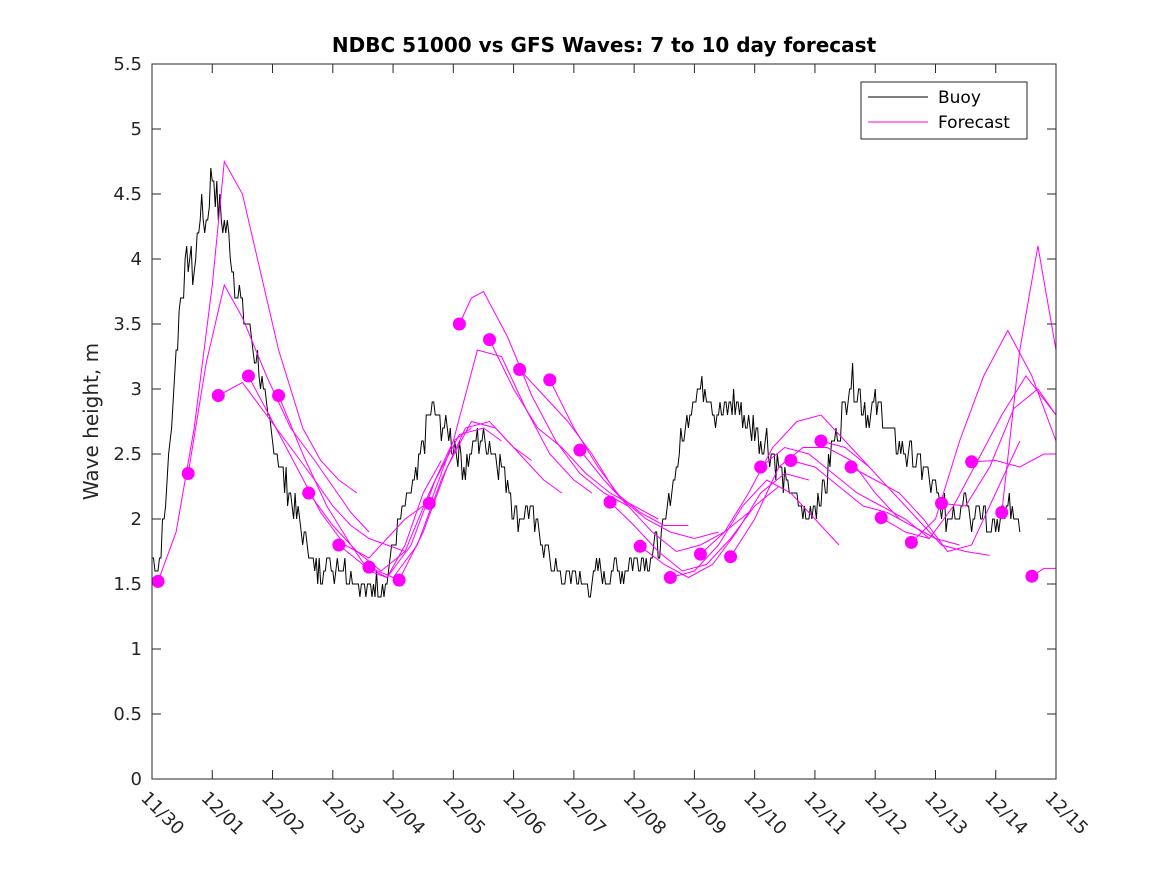 Image resolution: width=1167 pixels, height=875 pixels. What do you see at coordinates (127, 714) in the screenshot?
I see `y-tick-label: 0.5` at bounding box center [127, 714].